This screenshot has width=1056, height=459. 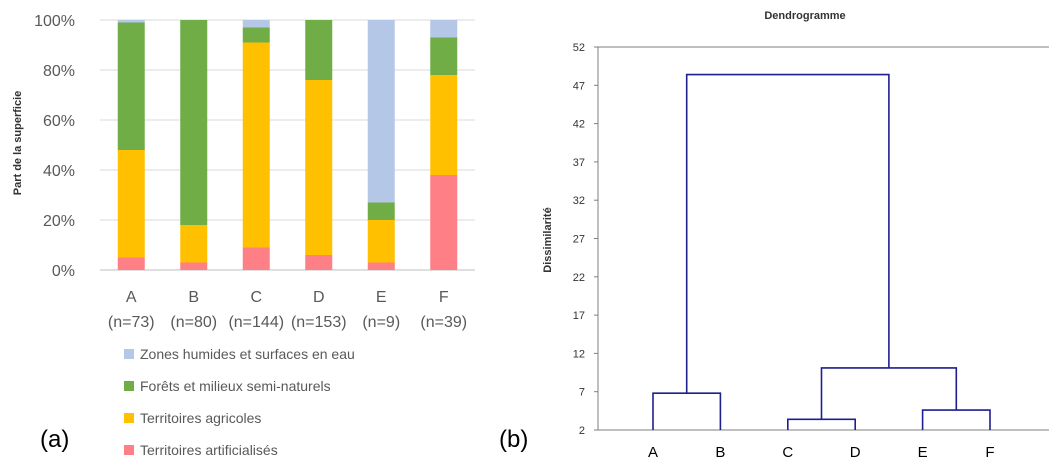 I want to click on y-tick-label: 2, so click(x=582, y=431).